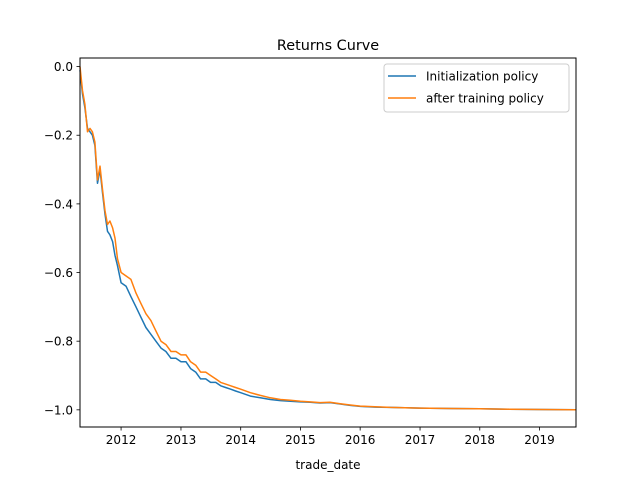  Describe the element at coordinates (480, 440) in the screenshot. I see `x-tick-label: 2018` at that location.